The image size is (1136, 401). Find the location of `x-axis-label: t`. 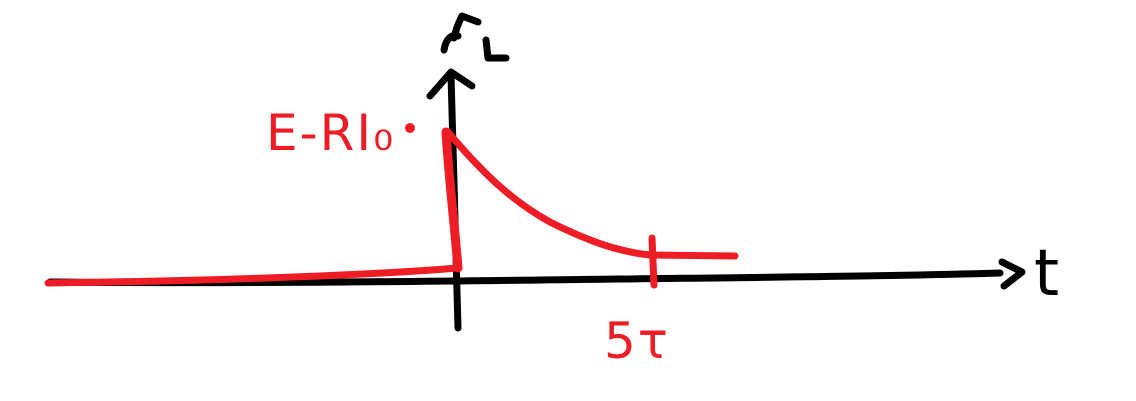

x-axis-label: t is located at coordinates (1046, 274).